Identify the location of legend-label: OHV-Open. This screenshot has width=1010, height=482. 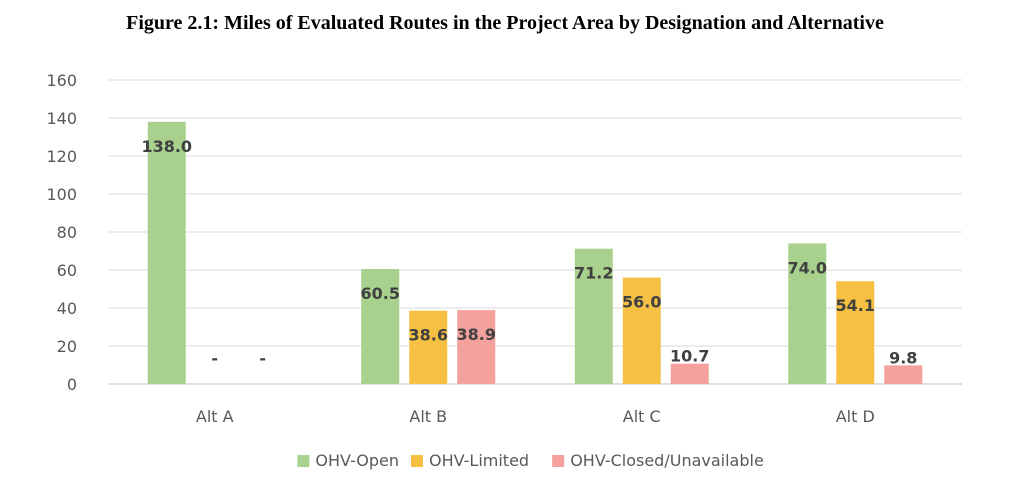
(357, 460).